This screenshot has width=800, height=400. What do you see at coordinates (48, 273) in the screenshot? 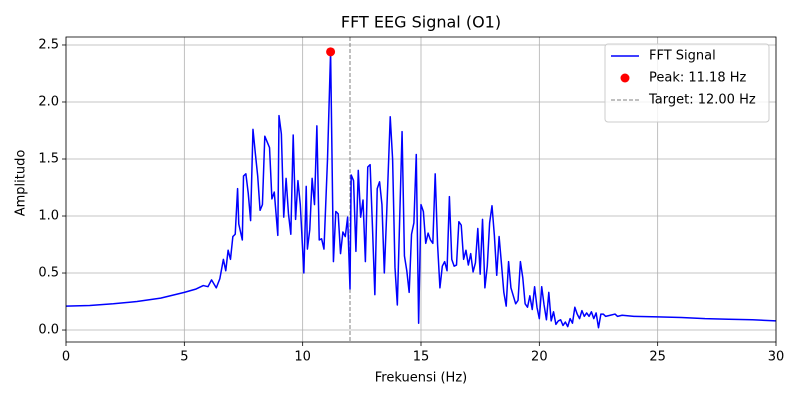
I see `y-tick-label: 0.5` at bounding box center [48, 273].